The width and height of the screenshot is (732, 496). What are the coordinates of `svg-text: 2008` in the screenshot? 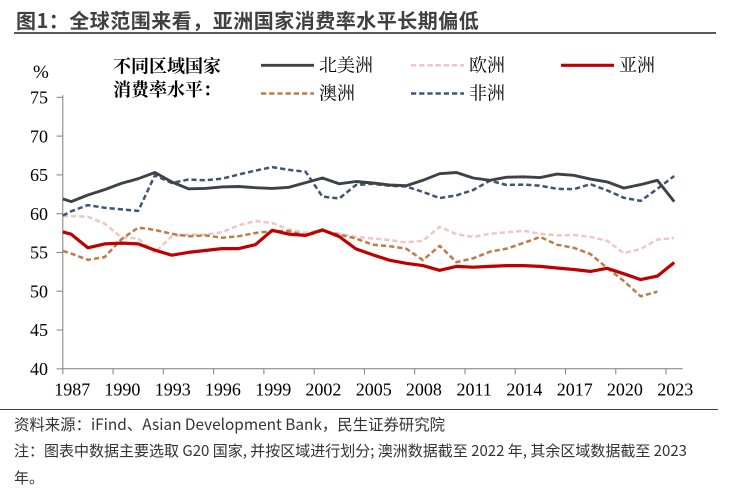 It's located at (424, 390).